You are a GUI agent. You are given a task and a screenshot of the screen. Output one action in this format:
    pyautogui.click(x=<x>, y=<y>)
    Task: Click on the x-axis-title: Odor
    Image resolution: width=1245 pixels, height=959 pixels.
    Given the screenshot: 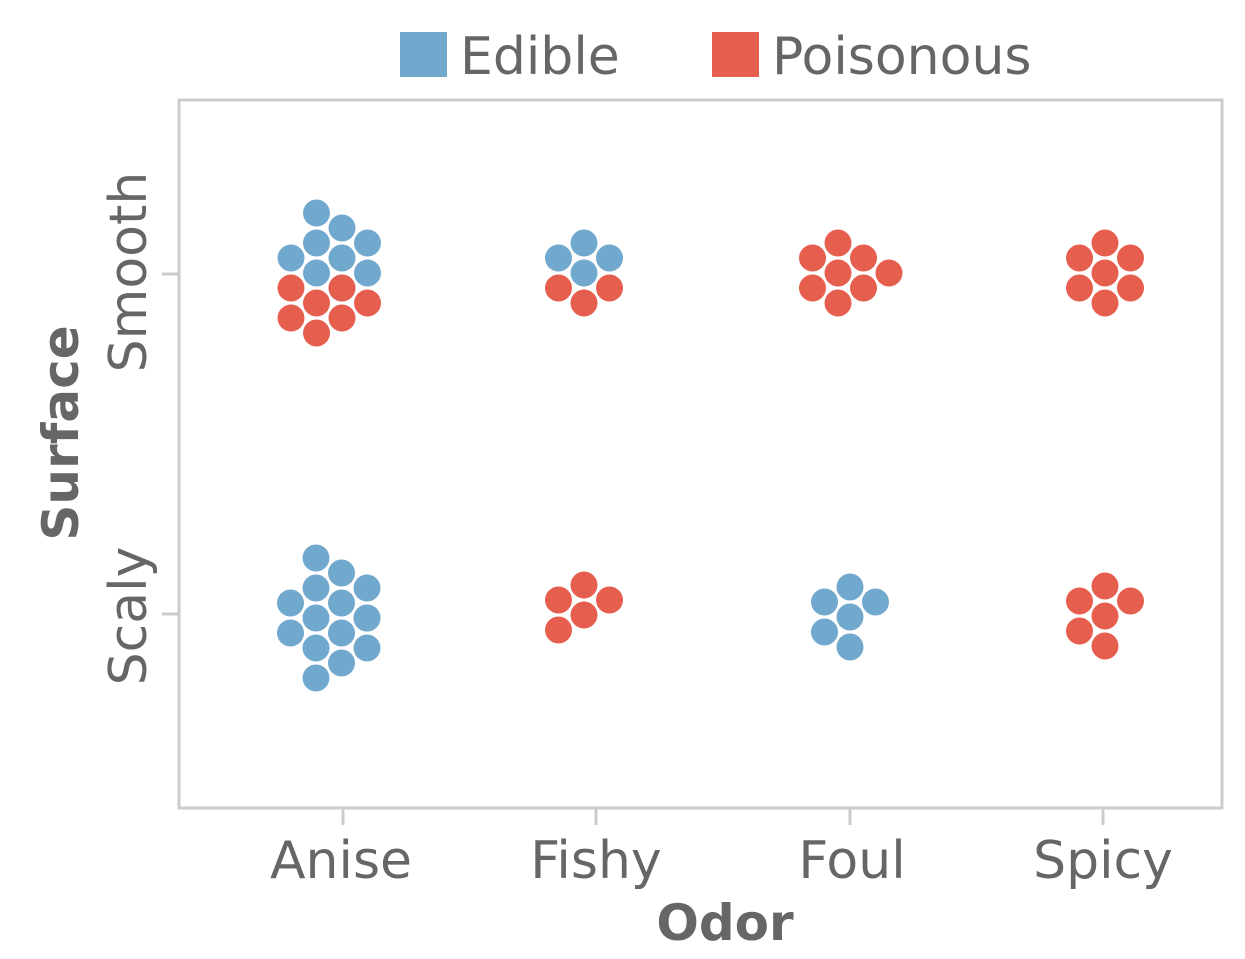 What is the action you would take?
    pyautogui.click(x=725, y=923)
    